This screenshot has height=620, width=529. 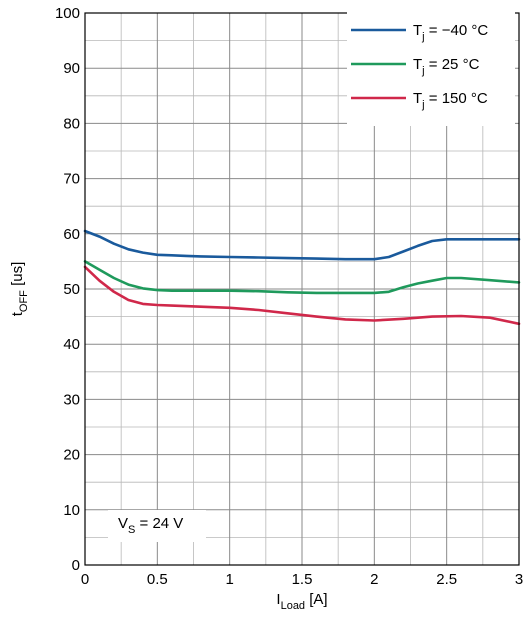 What do you see at coordinates (24, 301) in the screenshot?
I see `y-axis-label-sub: OFF` at bounding box center [24, 301].